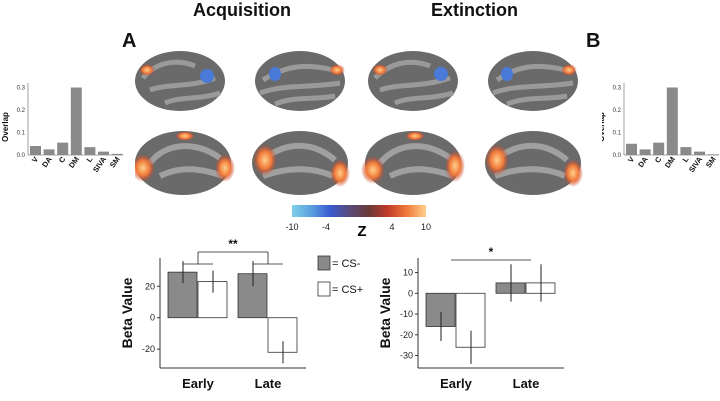 Image resolution: width=720 pixels, height=401 pixels. What do you see at coordinates (470, 318) in the screenshot?
I see `beta-chart-extinction: -30 -20 -10 0 10 Beta Value Early Late *` at bounding box center [470, 318].